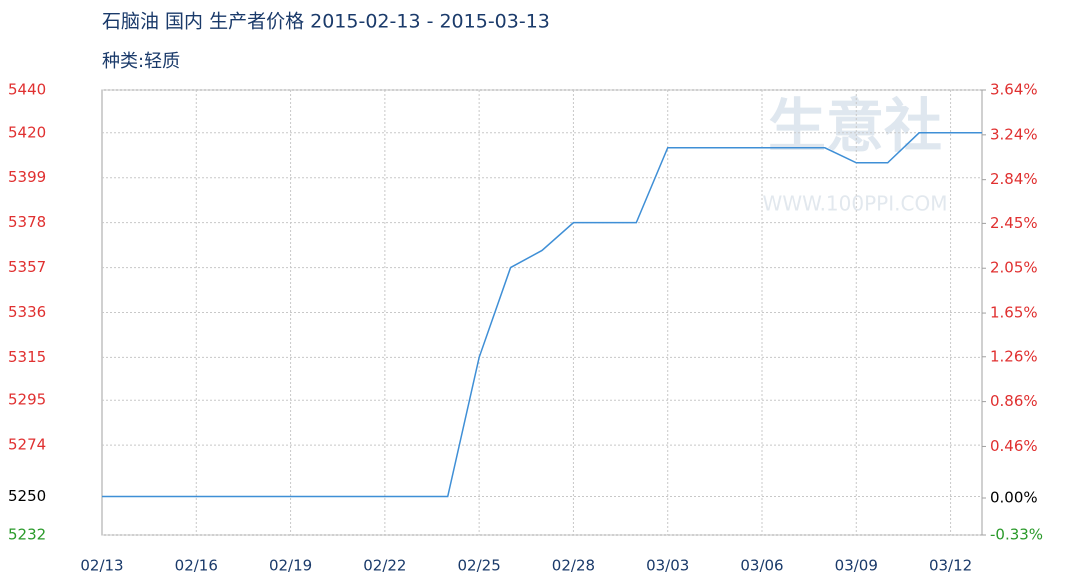 This screenshot has height=582, width=1067. Describe the element at coordinates (1014, 498) in the screenshot. I see `y2-tick-label: 0.00%` at that location.